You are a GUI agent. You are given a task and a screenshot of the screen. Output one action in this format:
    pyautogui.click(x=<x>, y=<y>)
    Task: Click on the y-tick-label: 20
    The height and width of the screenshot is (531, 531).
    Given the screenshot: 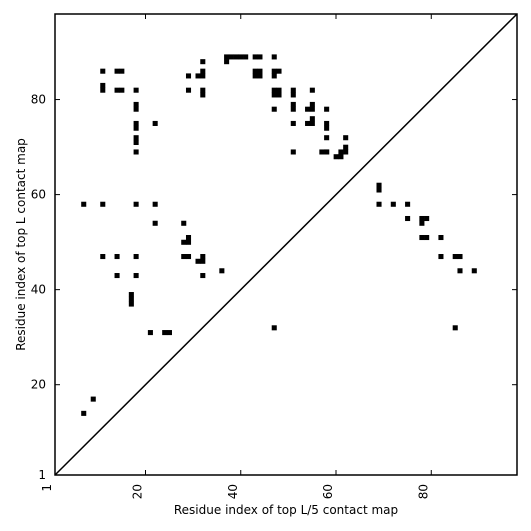 What is the action you would take?
    pyautogui.click(x=38, y=385)
    